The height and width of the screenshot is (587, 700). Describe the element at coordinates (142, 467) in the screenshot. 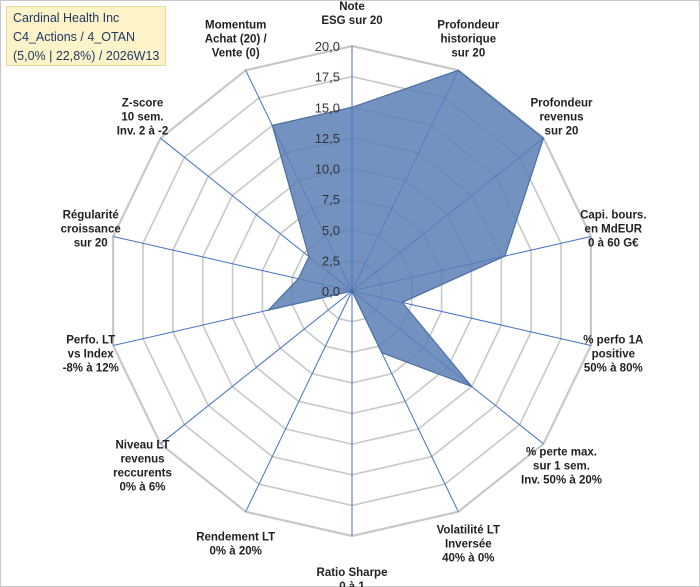

I see `axis-label: Niveau LT revenus reccurents 0% à 6%` at that location.